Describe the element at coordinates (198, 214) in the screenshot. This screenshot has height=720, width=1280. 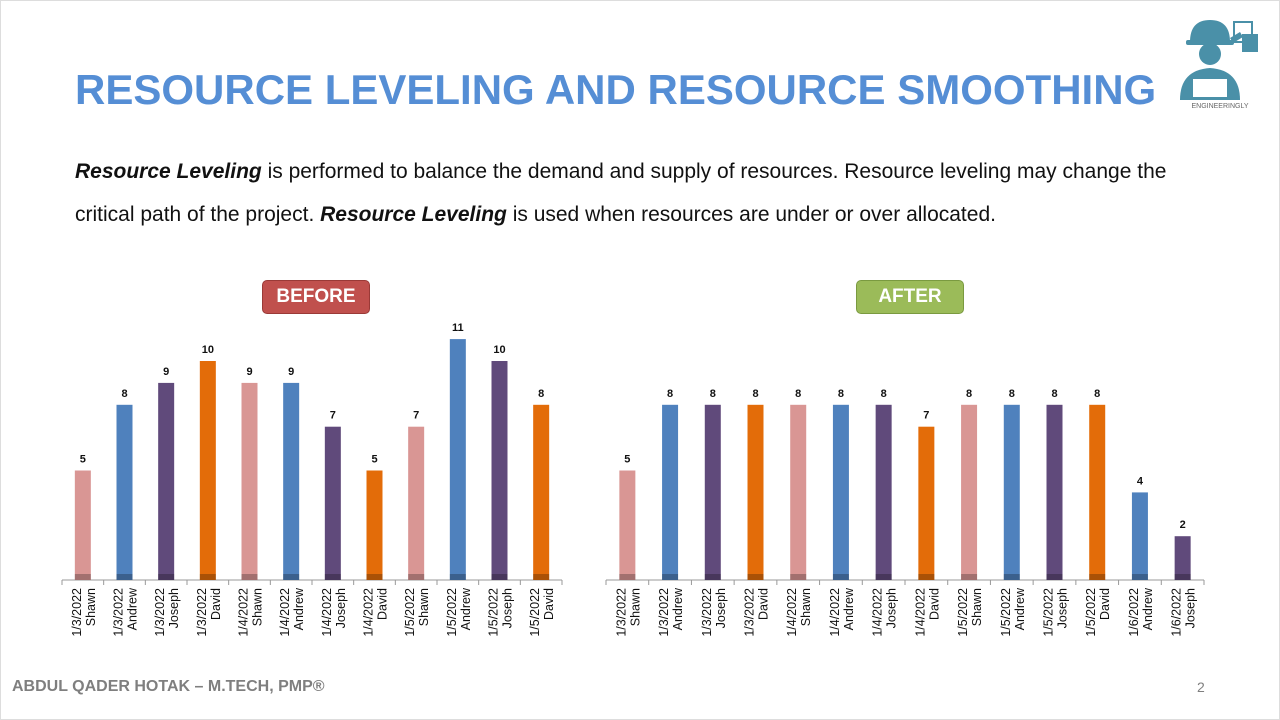
I see `paragraph-text: critical path of the project.` at that location.